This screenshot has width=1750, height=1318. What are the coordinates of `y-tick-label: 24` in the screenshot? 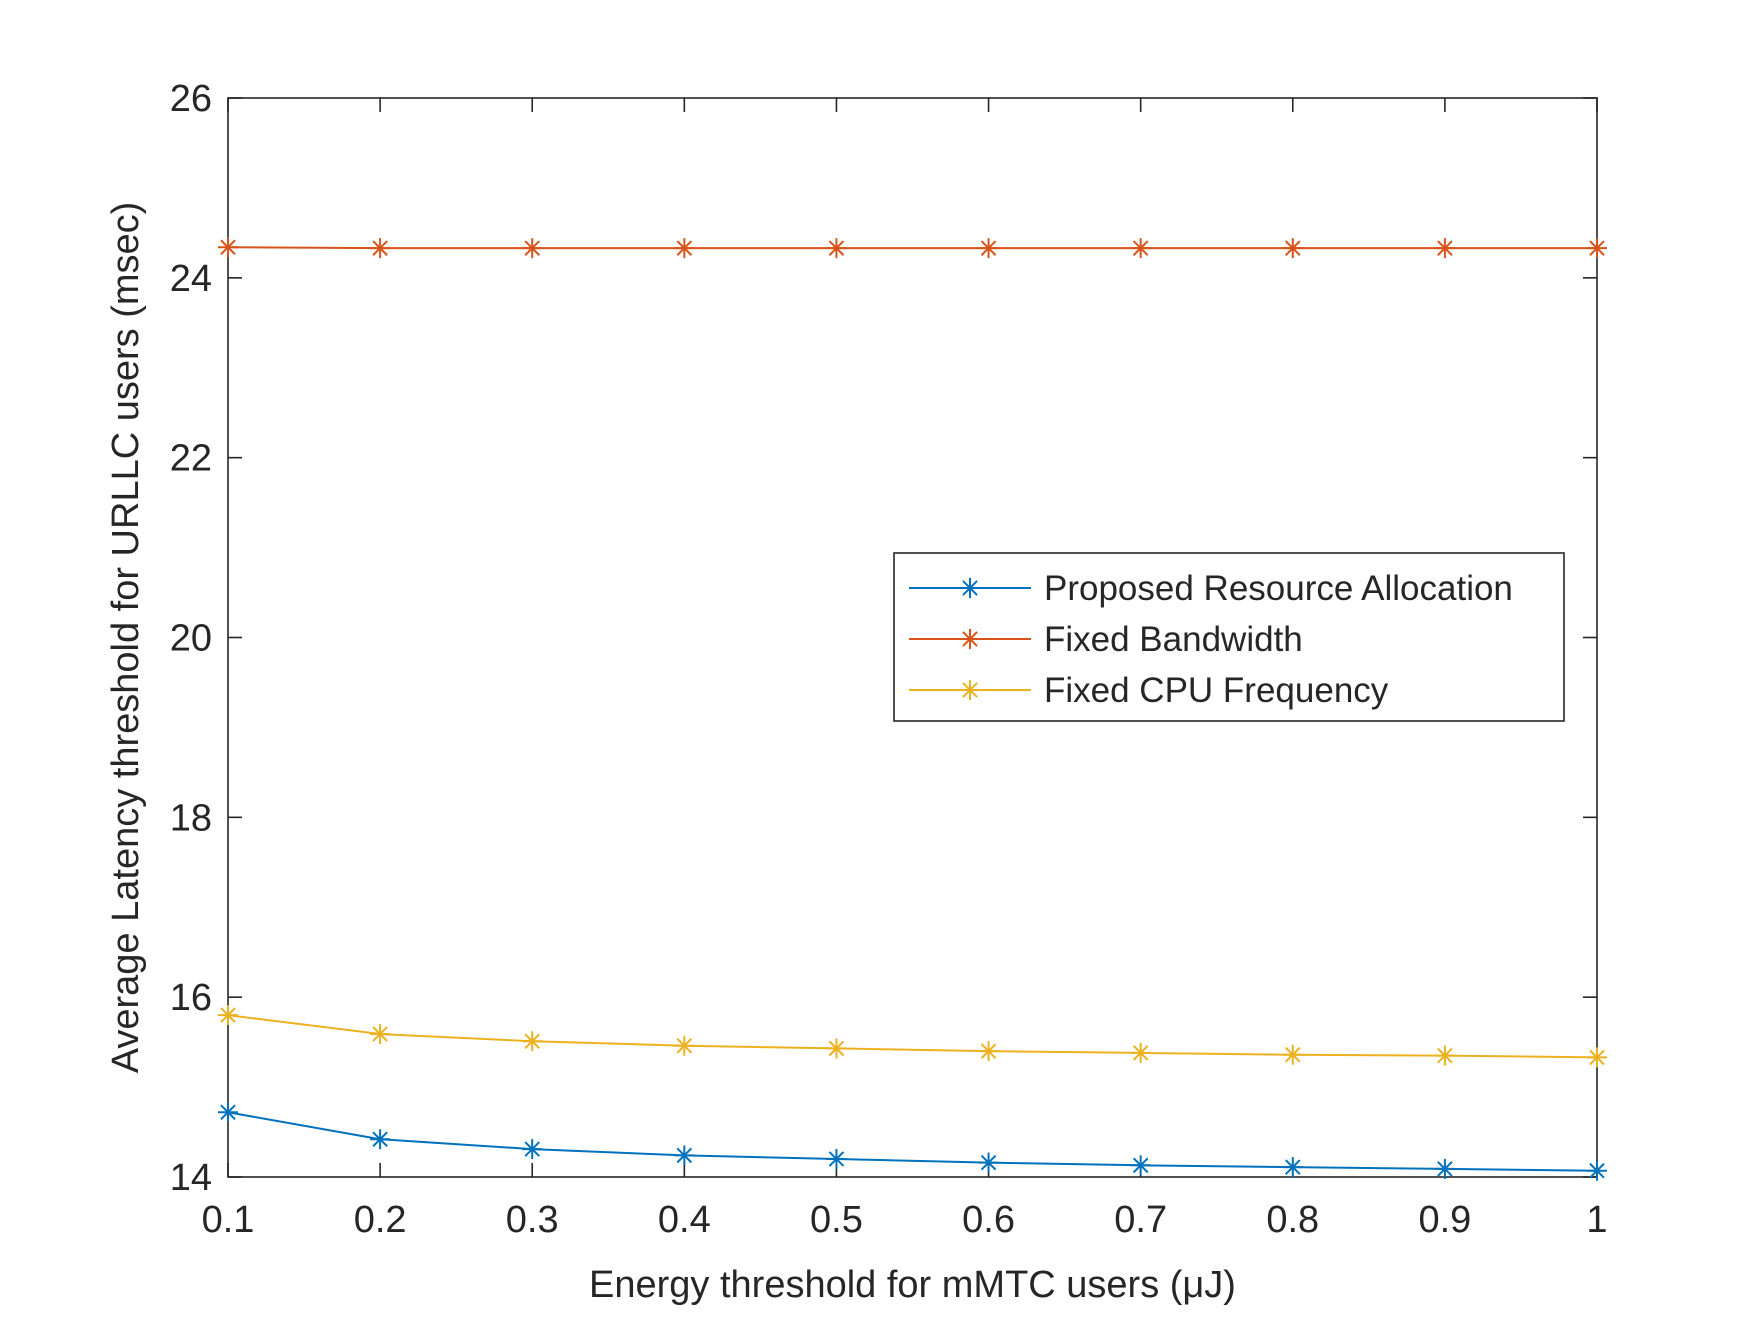 It's located at (191, 279).